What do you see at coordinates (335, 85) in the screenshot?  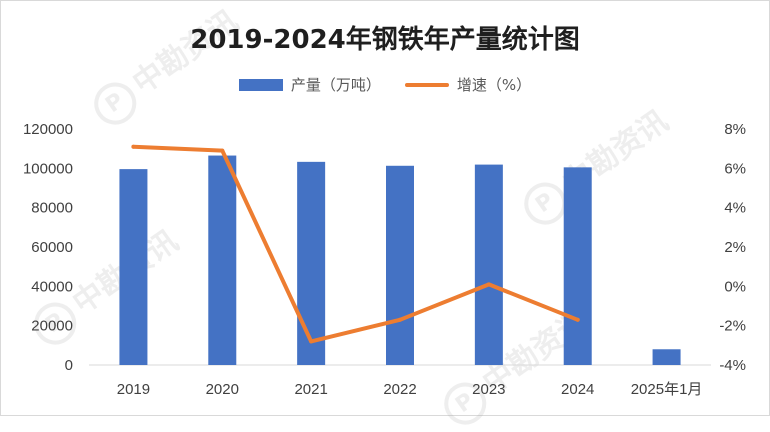 I see `legend-label-production: 产量（万吨）` at bounding box center [335, 85].